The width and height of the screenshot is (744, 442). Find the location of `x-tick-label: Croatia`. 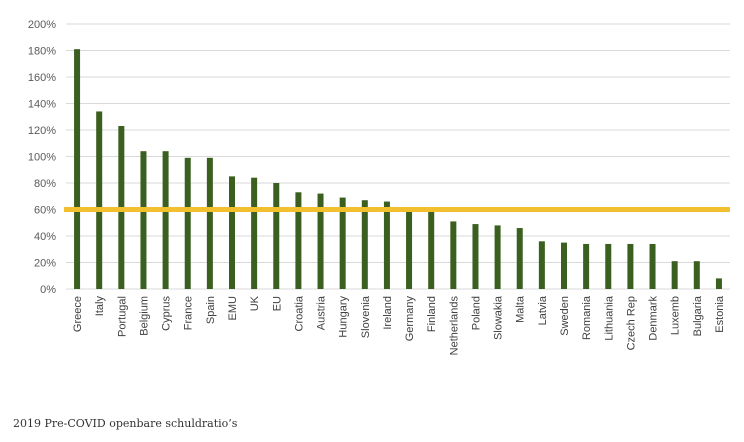

x-tick-label: Croatia is located at coordinates (299, 313).